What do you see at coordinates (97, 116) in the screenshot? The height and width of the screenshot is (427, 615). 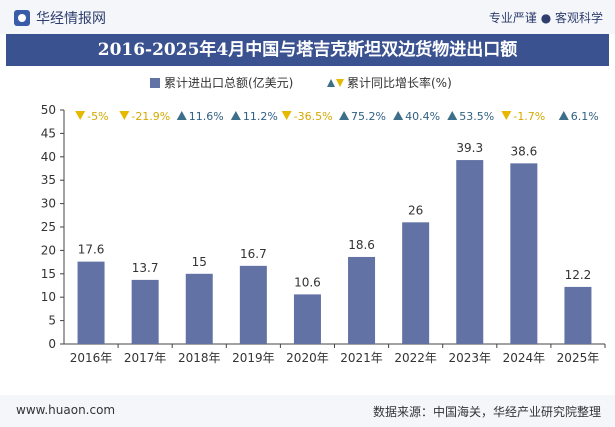 I see `growth-label: -5%` at bounding box center [97, 116].